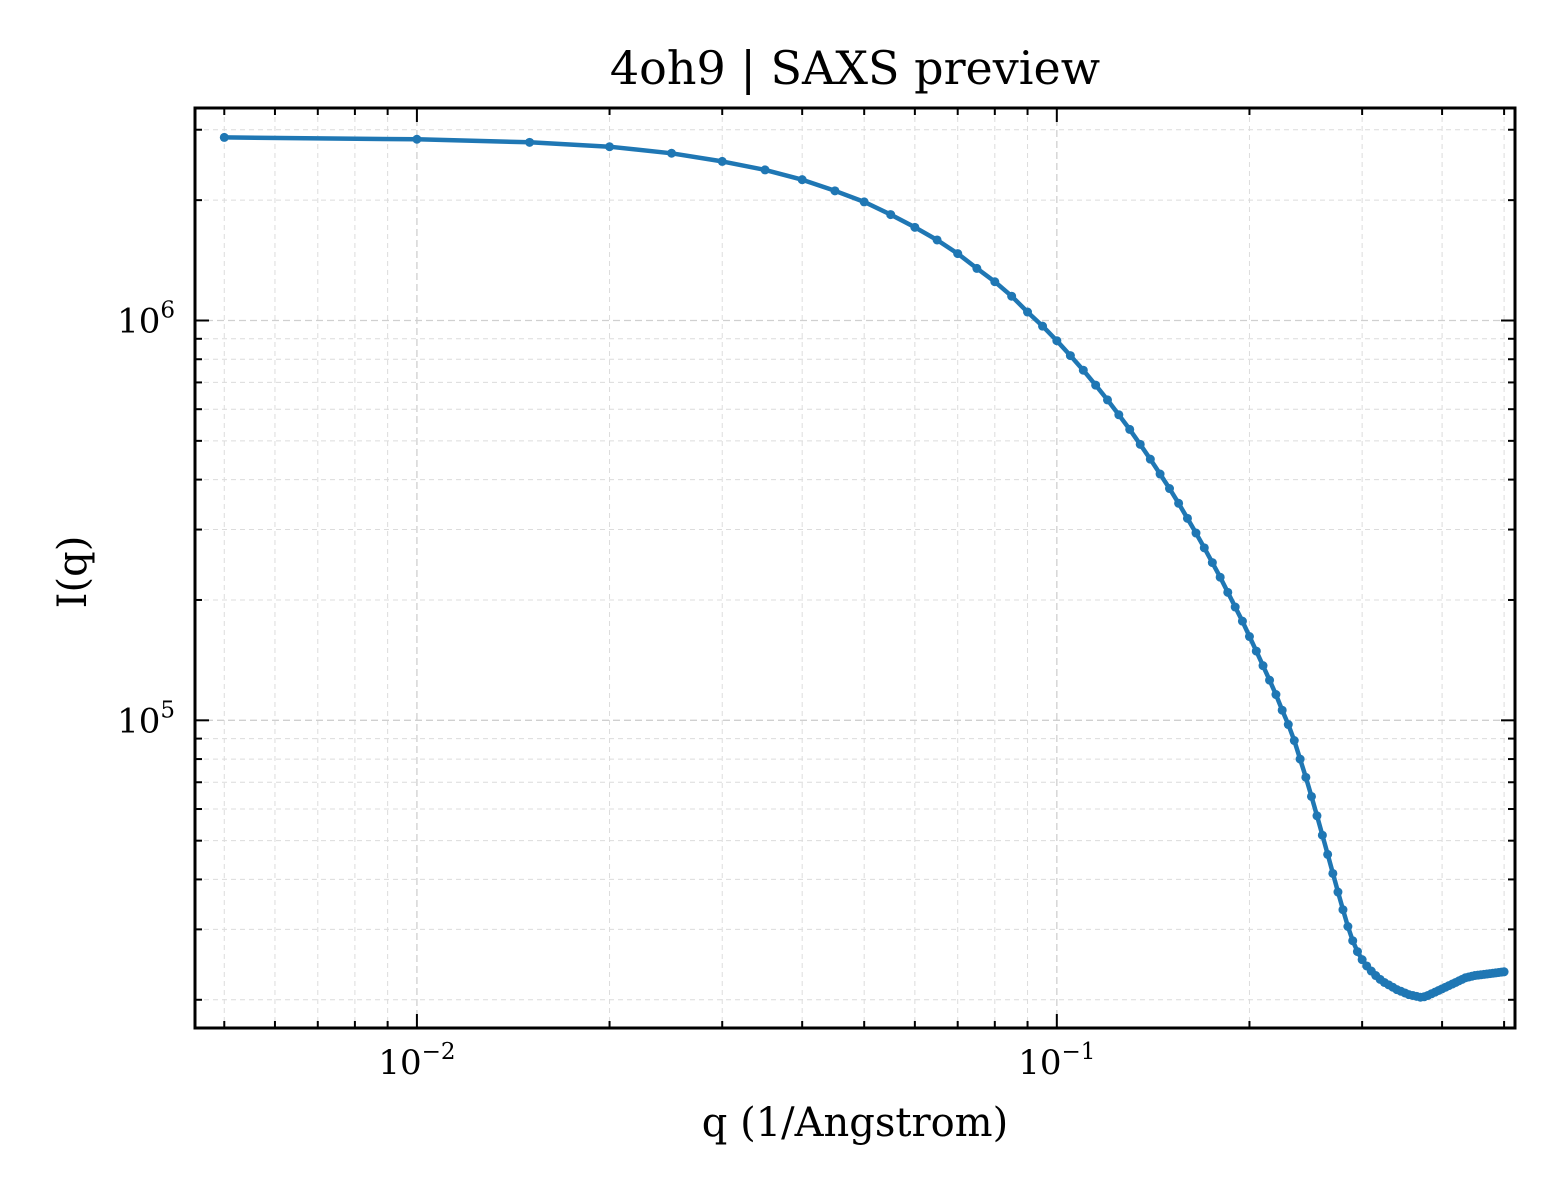 The width and height of the screenshot is (1560, 1200). Describe the element at coordinates (146, 719) in the screenshot. I see `y-tick-label: 10⁵` at that location.